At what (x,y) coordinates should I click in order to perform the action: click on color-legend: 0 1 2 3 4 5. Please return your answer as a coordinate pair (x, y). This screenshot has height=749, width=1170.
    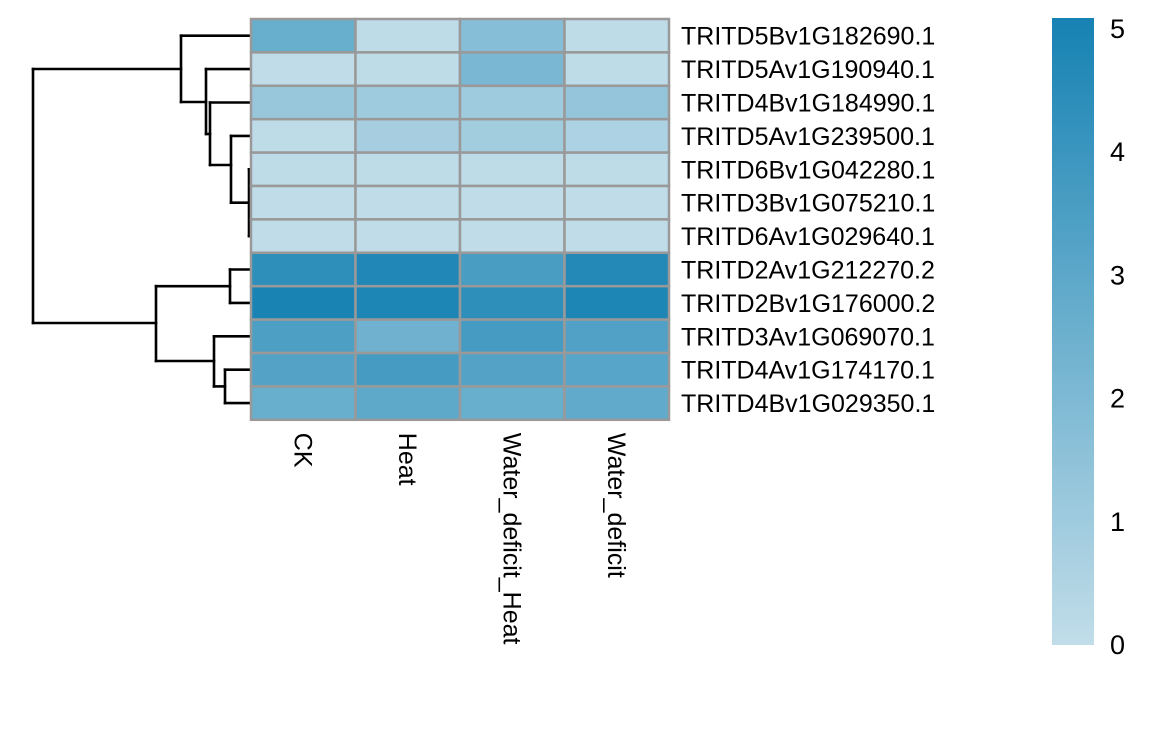
    Looking at the image, I should click on (1088, 337).